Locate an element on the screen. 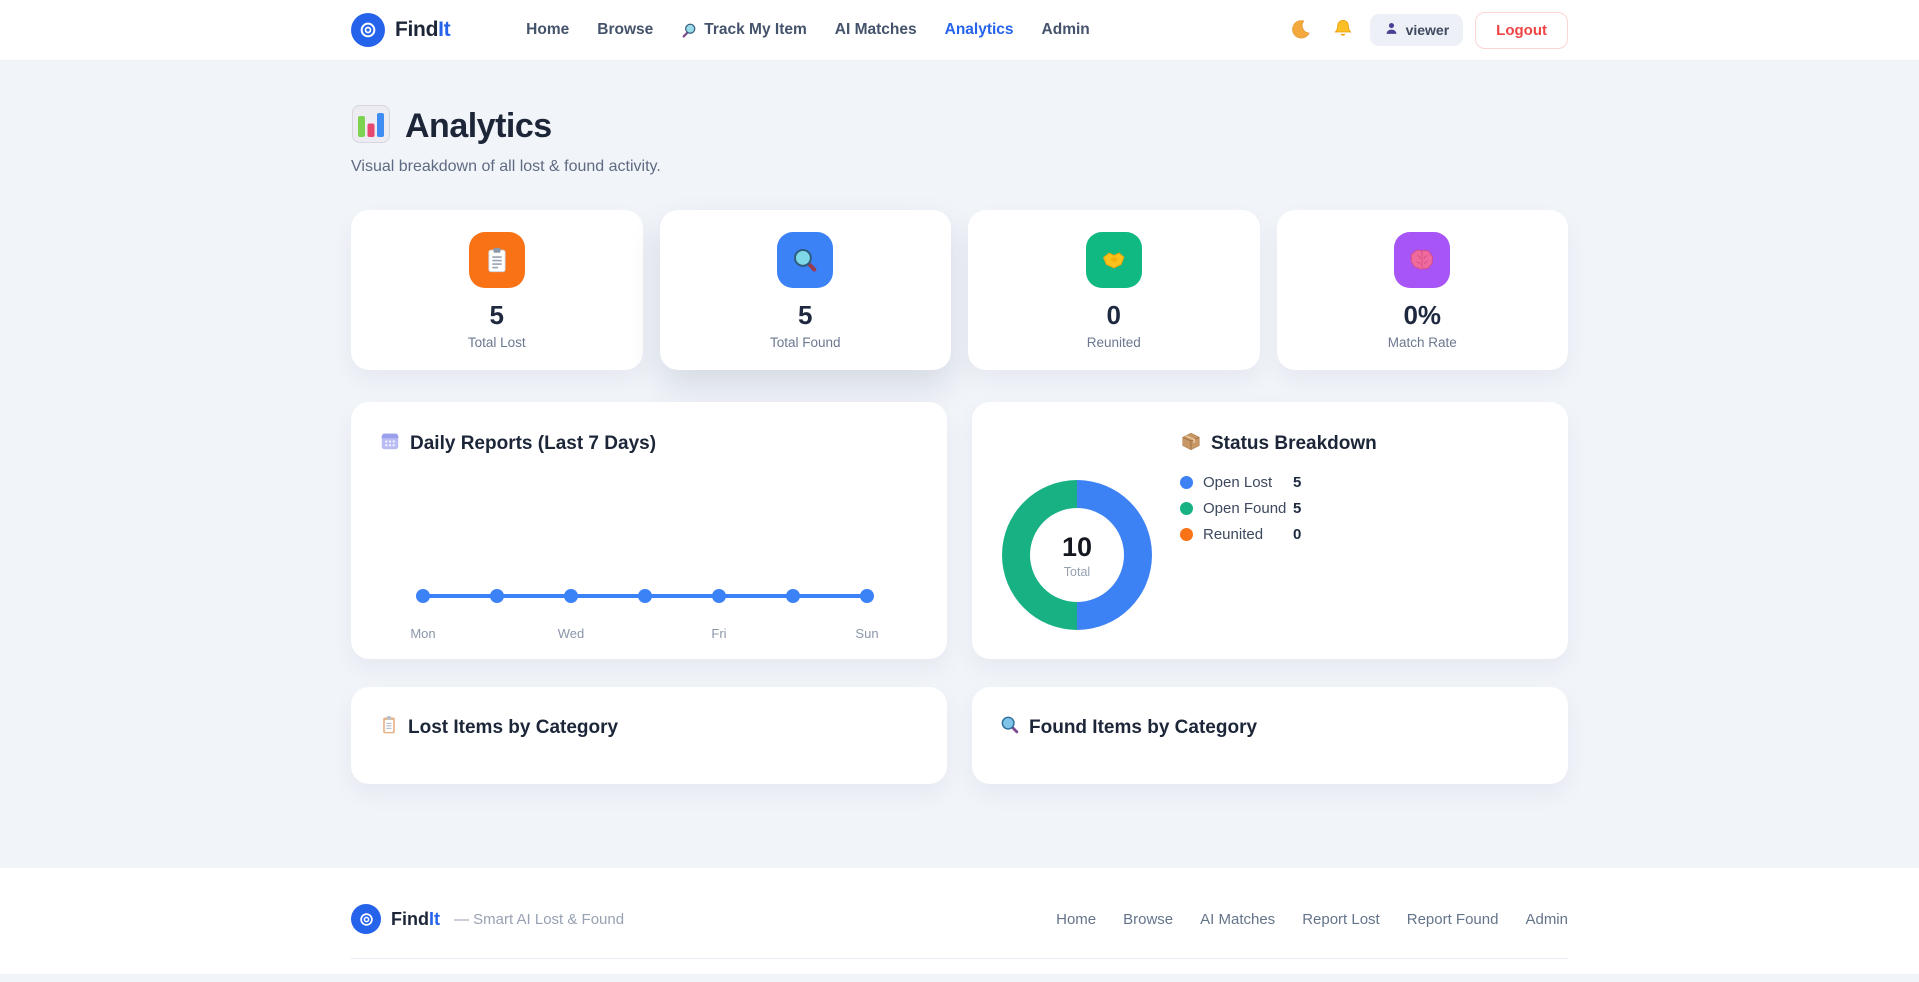 The image size is (1919, 982). lost-items-by-category-card: Lost Items by Category is located at coordinates (649, 735).